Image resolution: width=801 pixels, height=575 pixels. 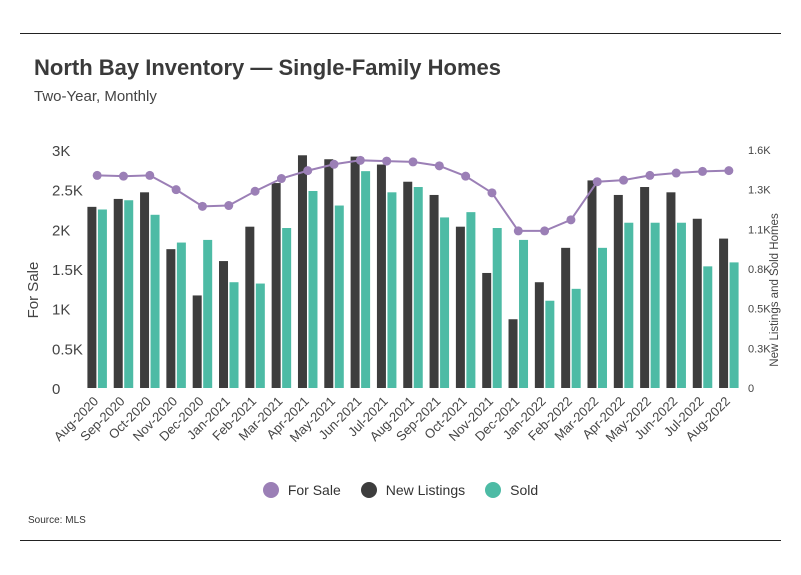 I want to click on legend-item-new-listings: New Listings, so click(x=413, y=490).